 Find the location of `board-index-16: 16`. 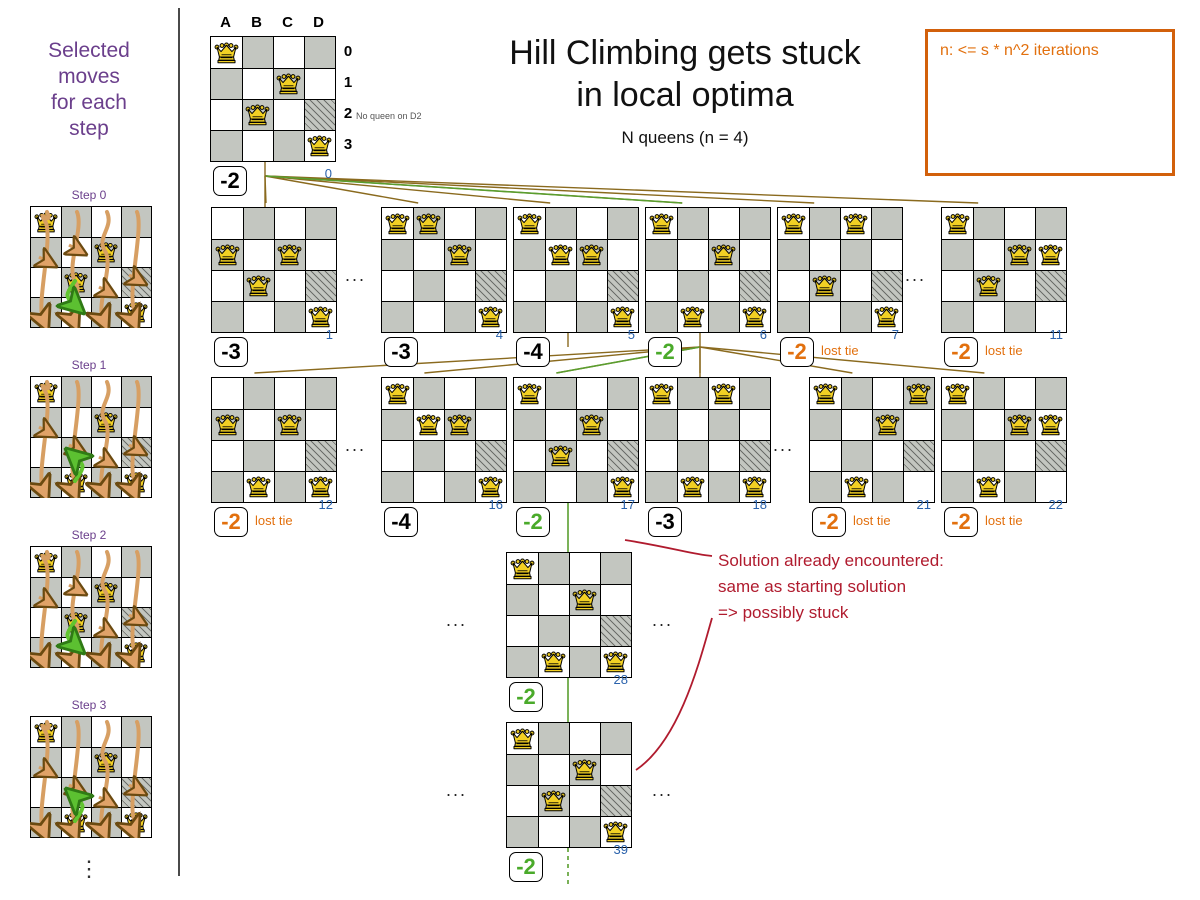

board-index-16: 16 is located at coordinates (495, 504).